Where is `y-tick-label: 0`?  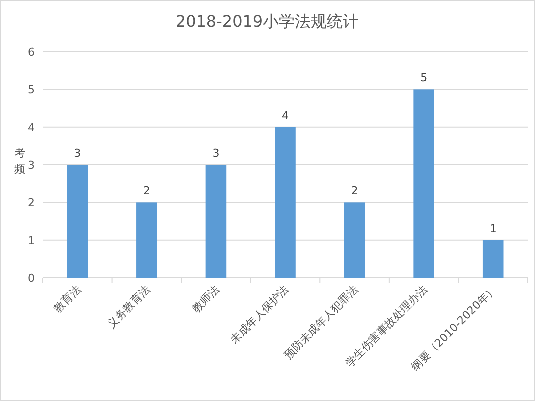
y-tick-label: 0 is located at coordinates (31, 278).